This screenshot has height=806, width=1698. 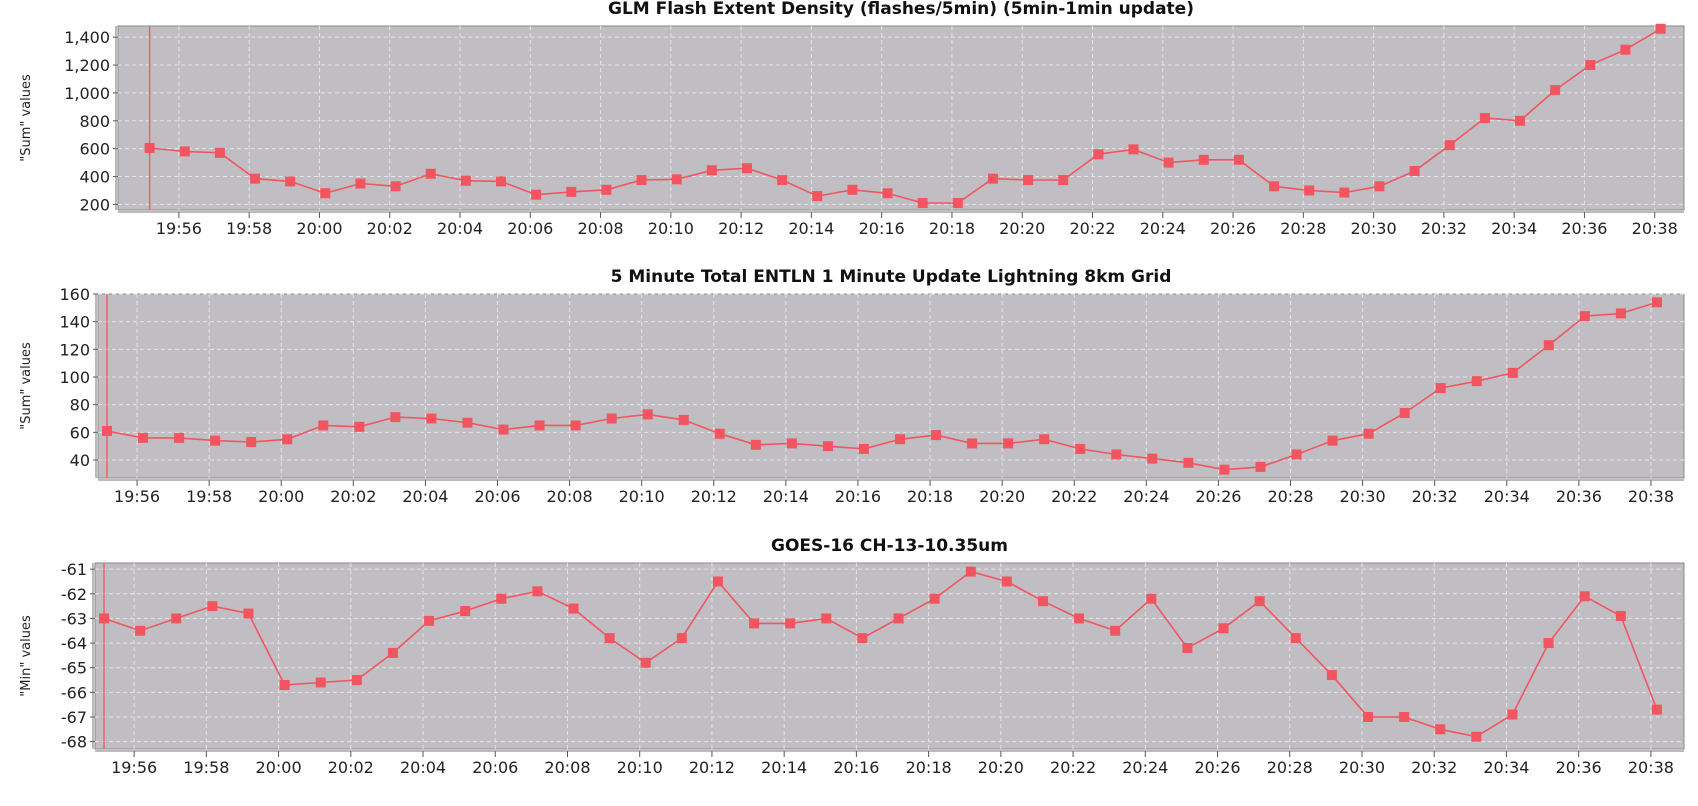 I want to click on y-tick-label: 600, so click(x=94, y=149).